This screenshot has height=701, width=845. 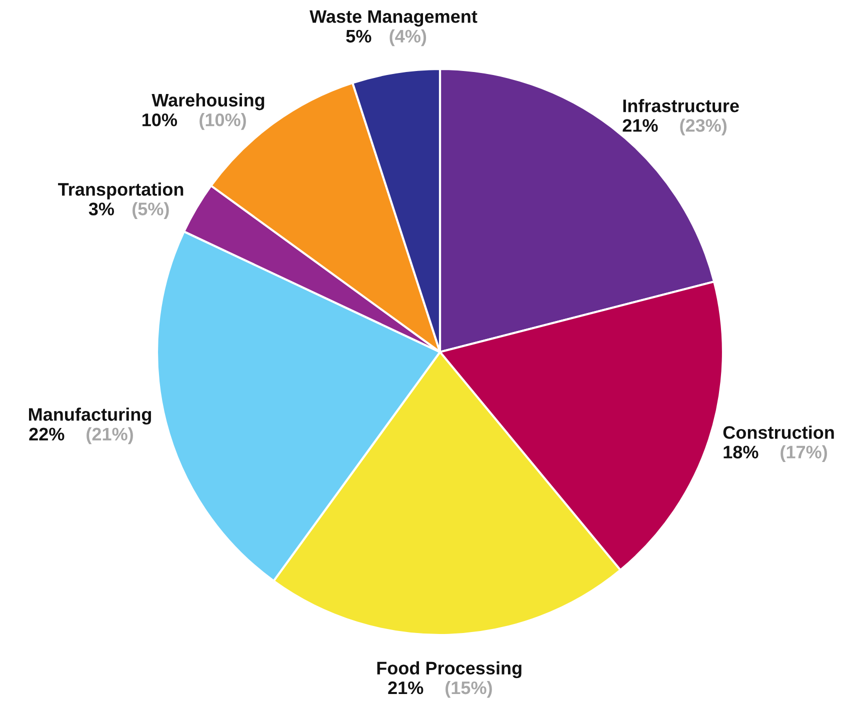 What do you see at coordinates (778, 432) in the screenshot?
I see `slice-label: Construction` at bounding box center [778, 432].